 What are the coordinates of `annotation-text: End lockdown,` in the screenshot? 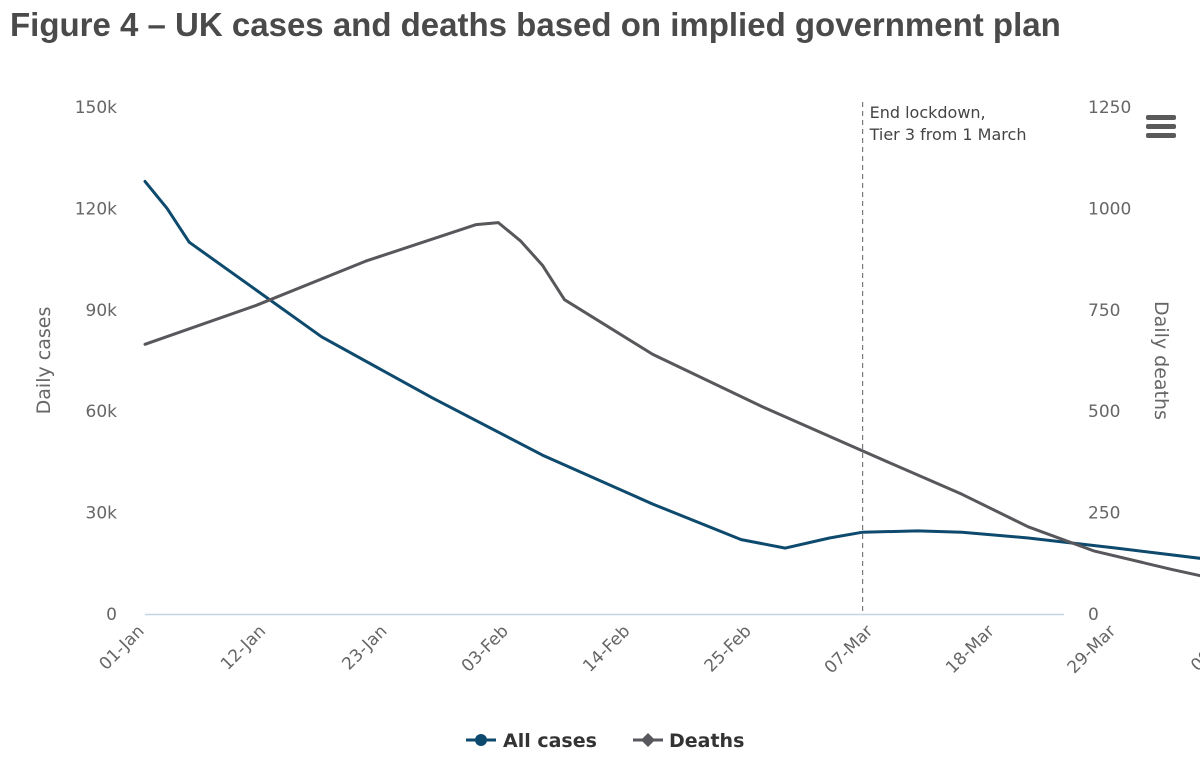 It's located at (928, 112).